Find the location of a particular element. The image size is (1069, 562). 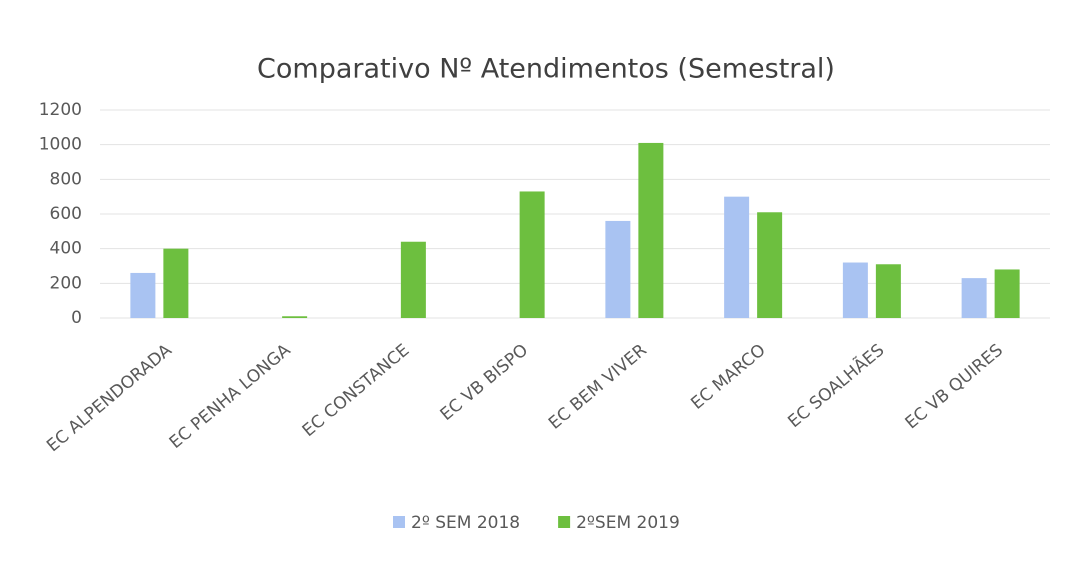

x-tick-label: EC ALPENDORADA is located at coordinates (109, 398).